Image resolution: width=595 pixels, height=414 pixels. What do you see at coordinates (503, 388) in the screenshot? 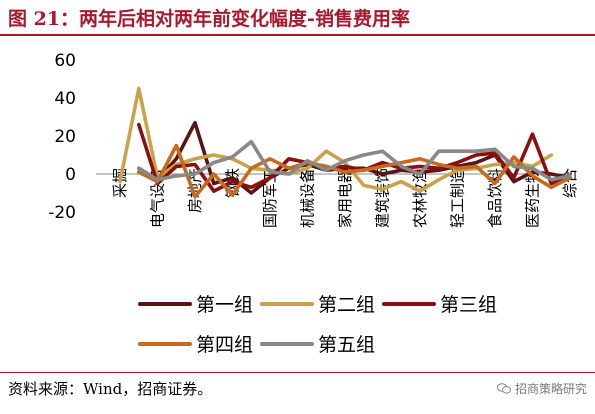
I see `wechat-icon` at bounding box center [503, 388].